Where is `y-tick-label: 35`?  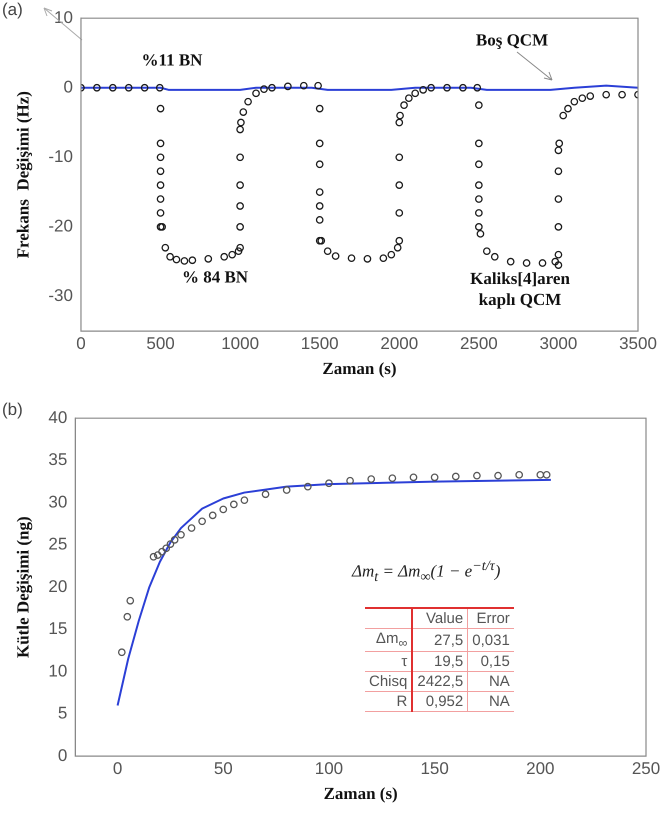 y-tick-label: 35 is located at coordinates (58, 460).